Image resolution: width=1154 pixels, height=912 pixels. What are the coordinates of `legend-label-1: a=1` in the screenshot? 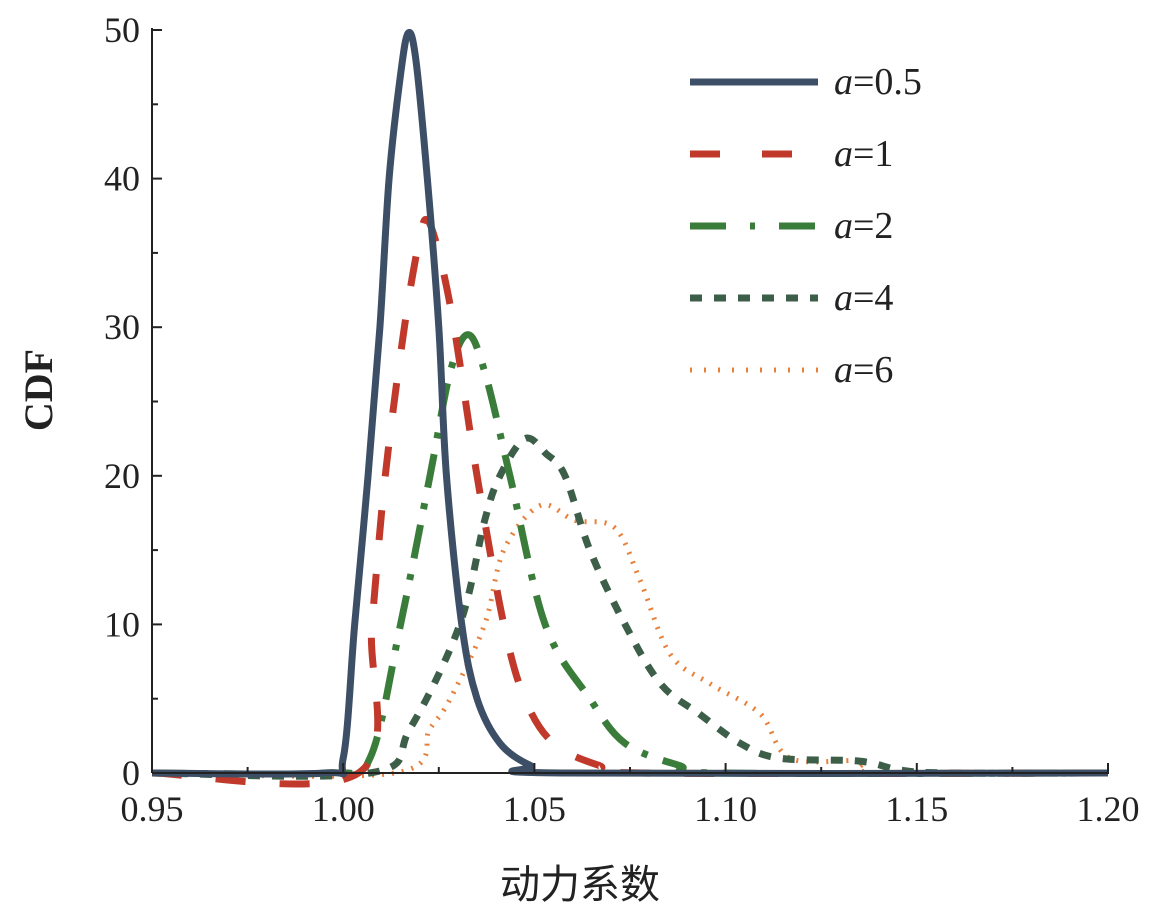 It's located at (863, 154).